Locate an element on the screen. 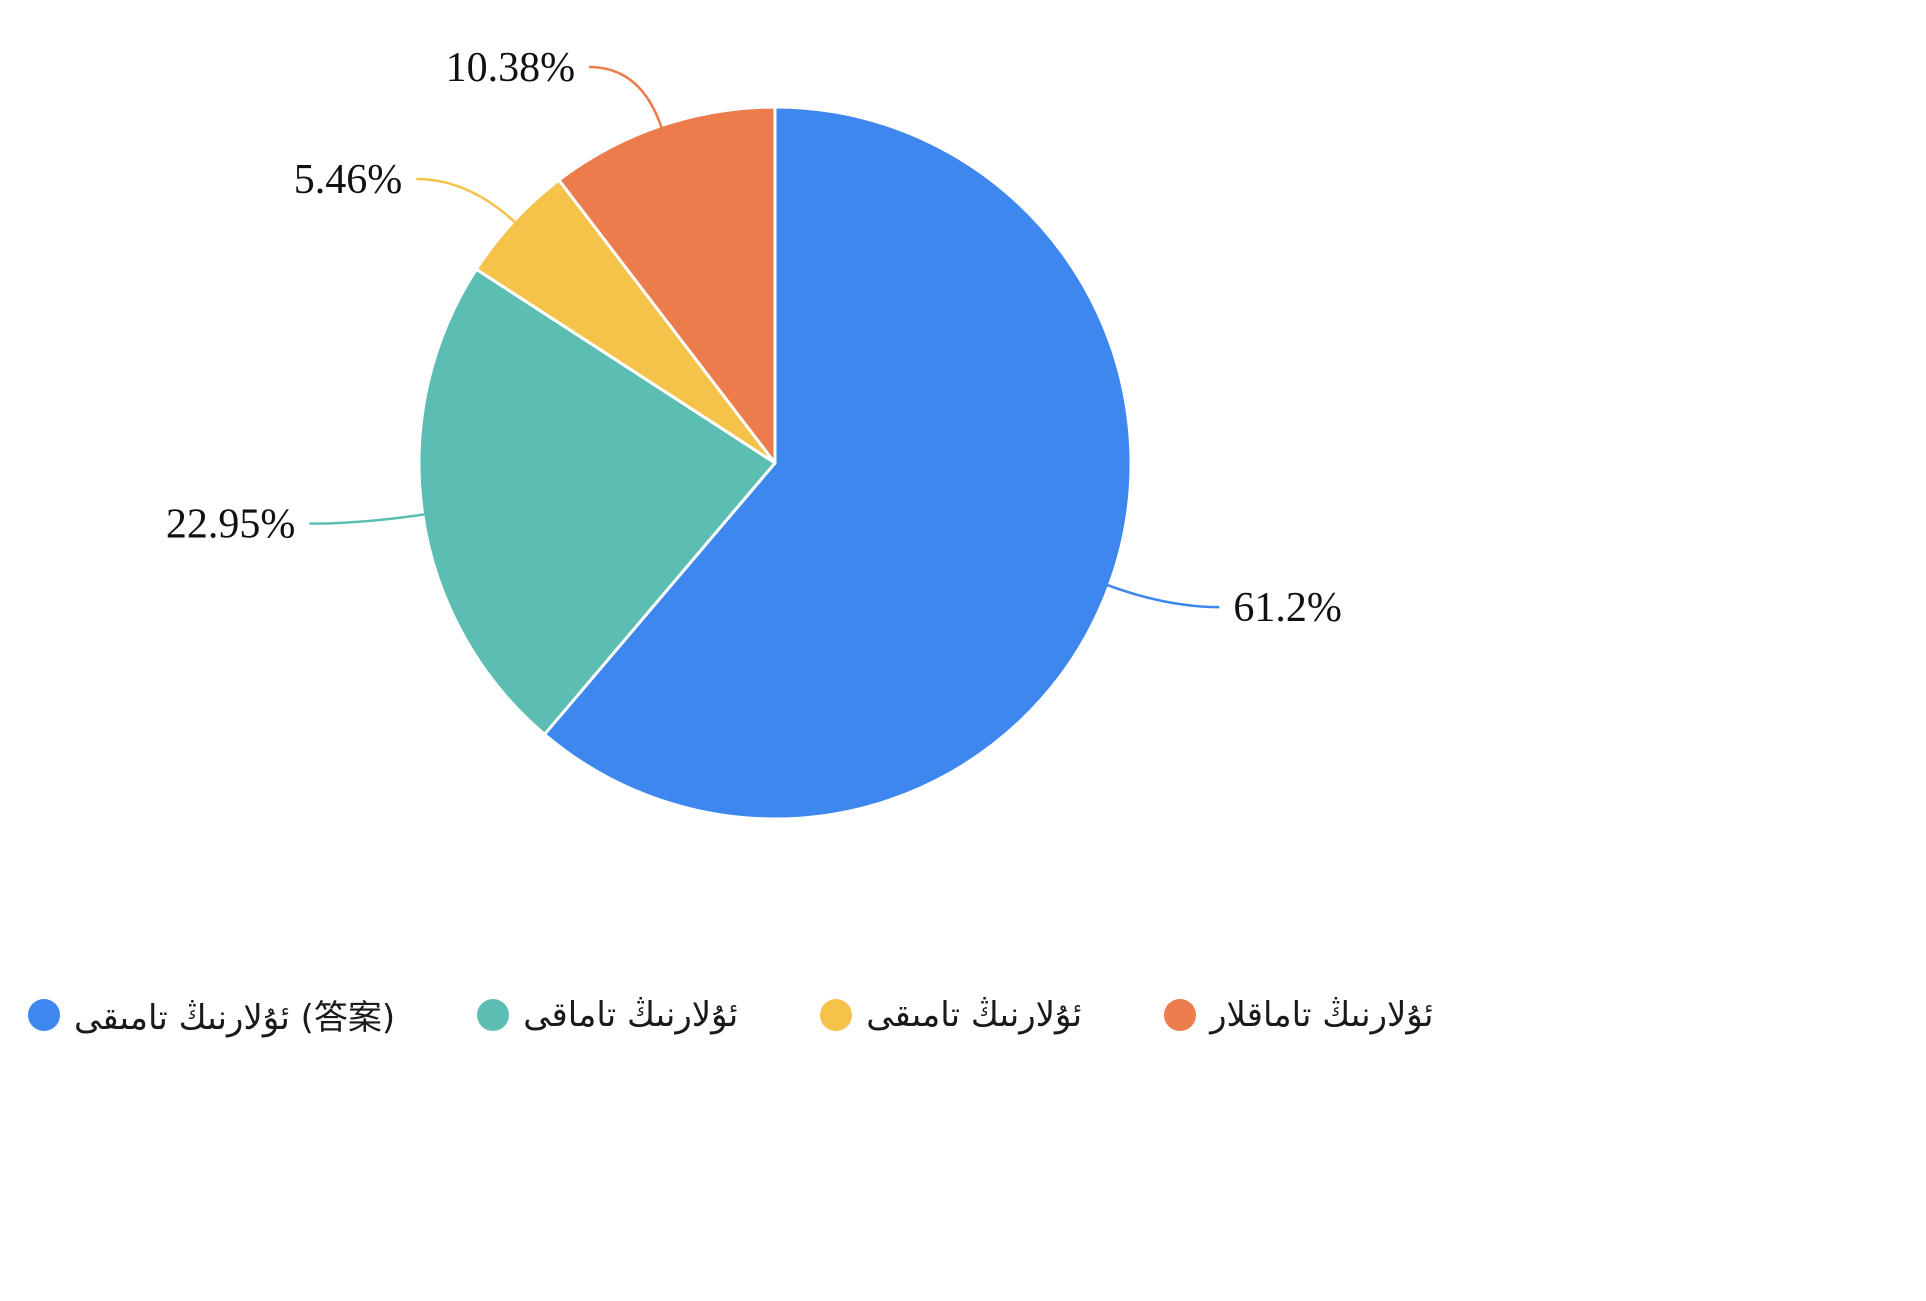  legend-label: ئۇلارنىڭ تامىقى (答案) is located at coordinates (235, 1018).